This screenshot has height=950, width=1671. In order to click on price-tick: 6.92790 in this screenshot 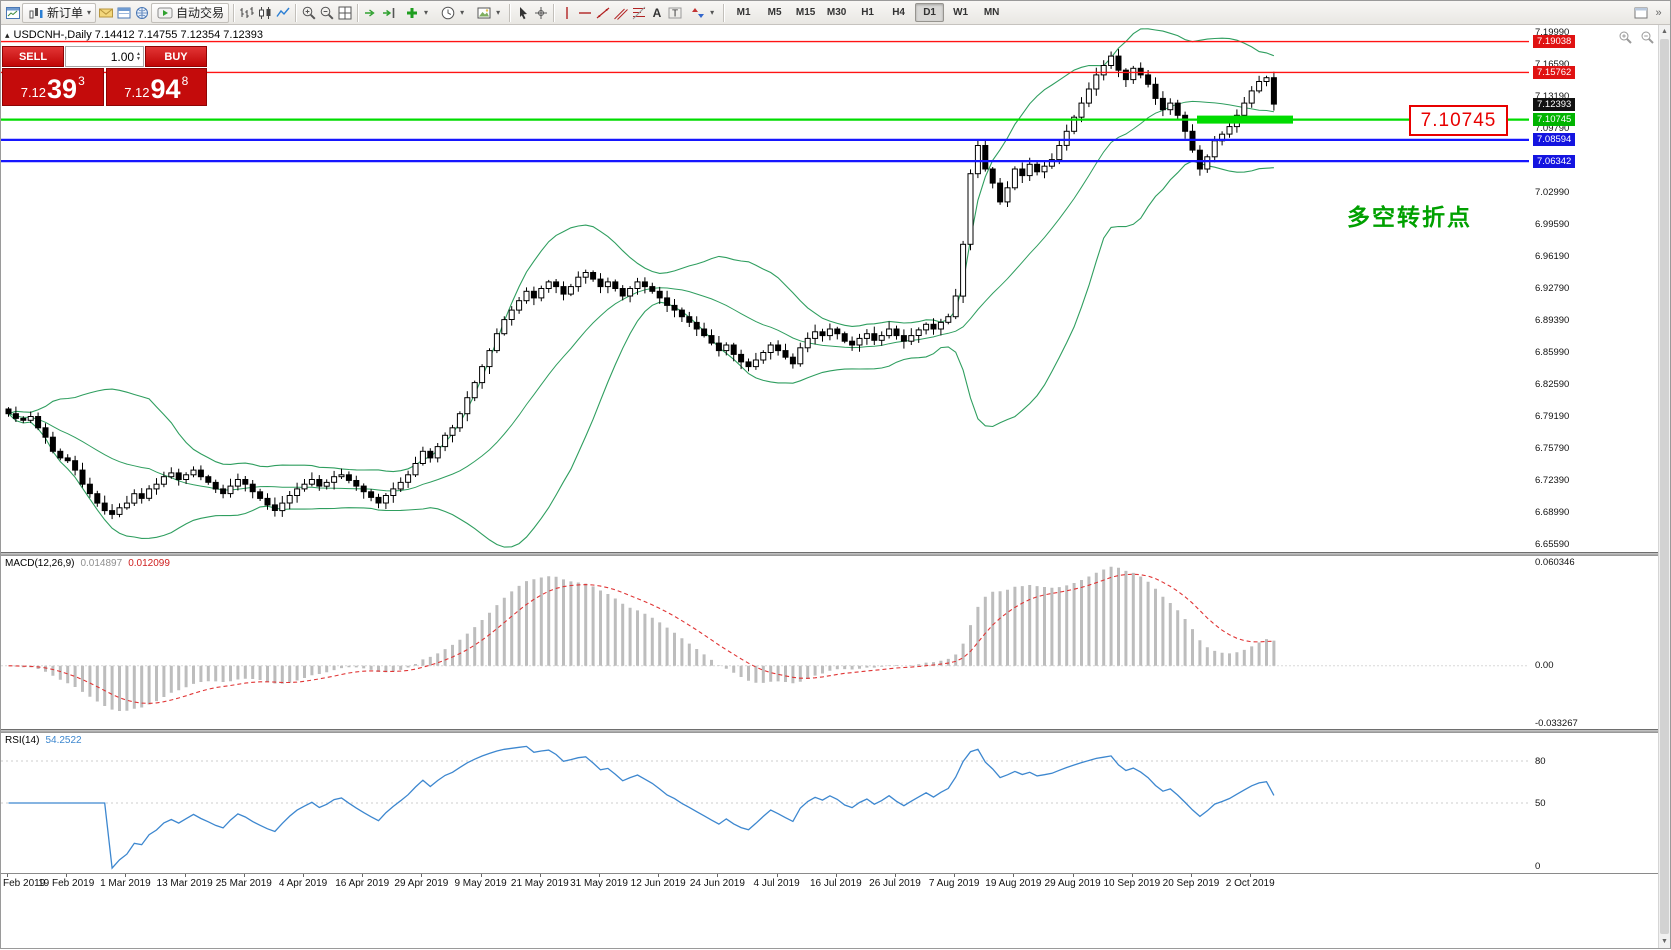, I will do `click(1552, 289)`.